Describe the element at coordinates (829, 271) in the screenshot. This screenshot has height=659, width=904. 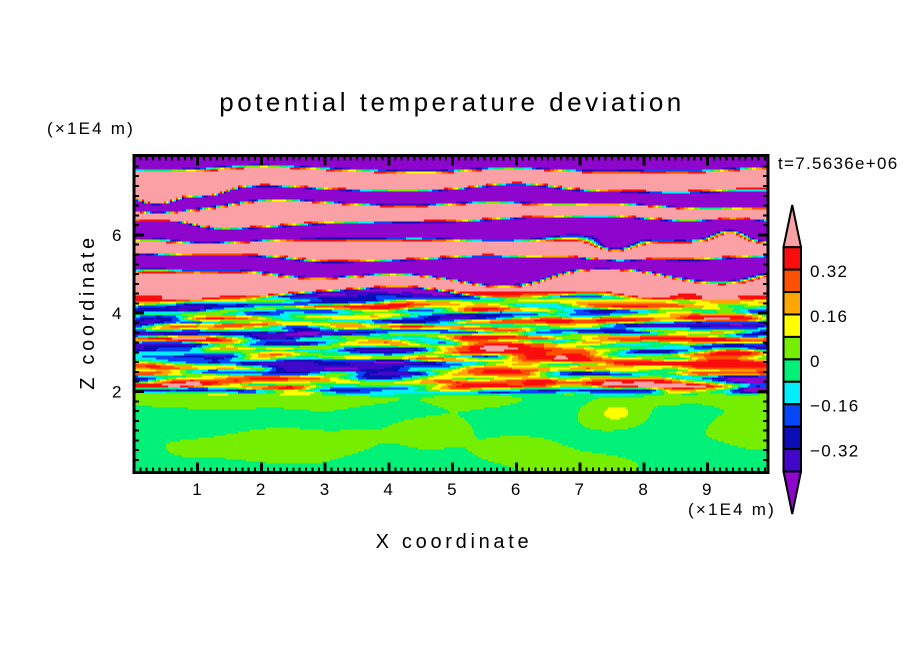
I see `svg-text: 0.32` at that location.